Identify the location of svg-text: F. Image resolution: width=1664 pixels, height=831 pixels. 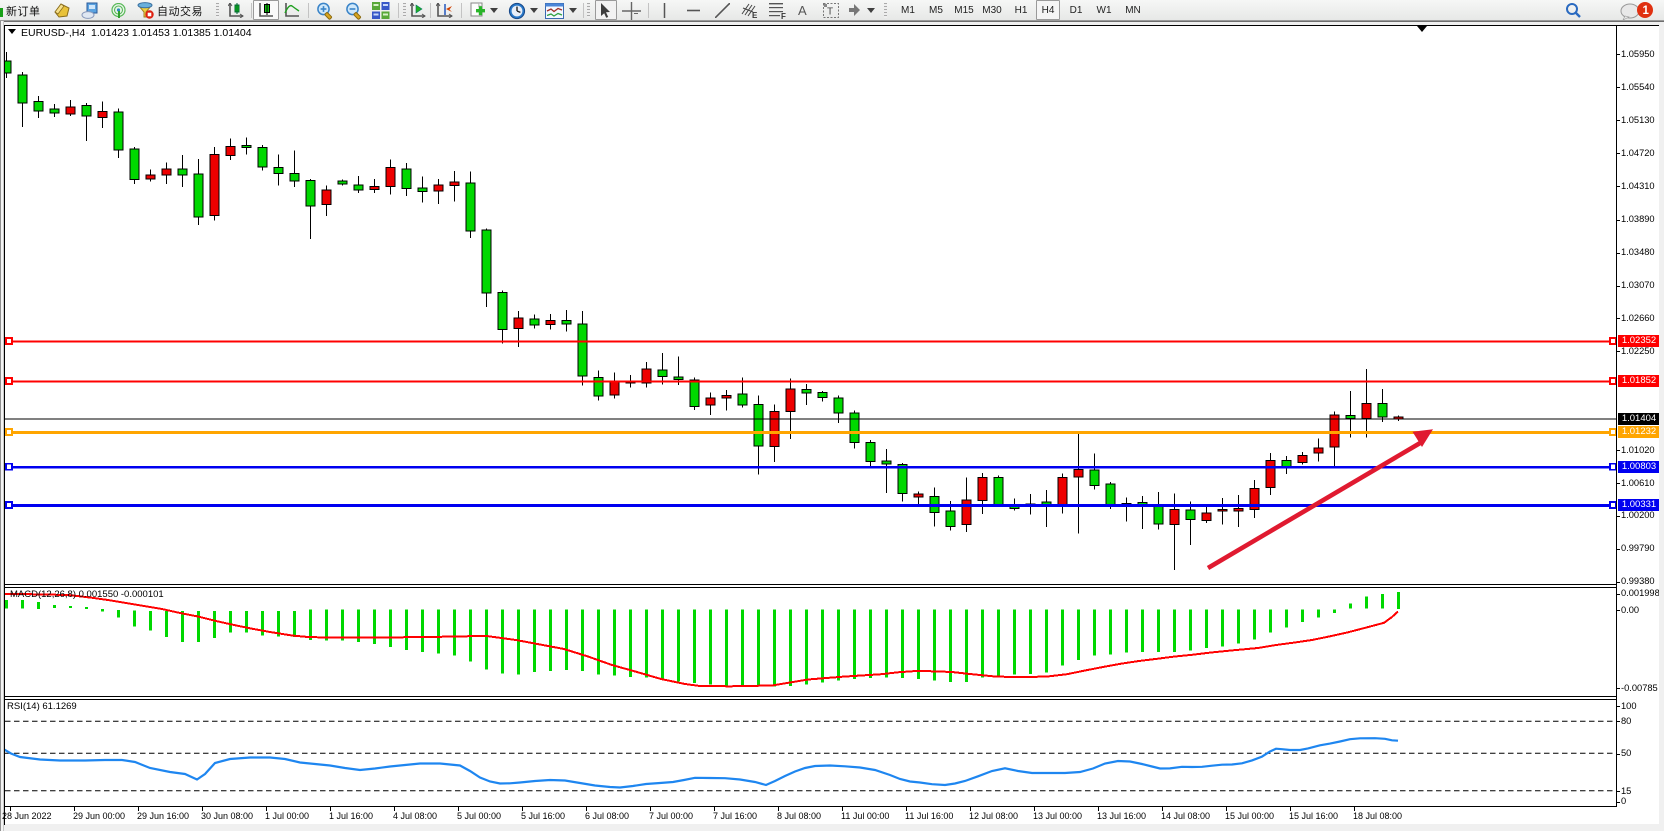
(783, 16).